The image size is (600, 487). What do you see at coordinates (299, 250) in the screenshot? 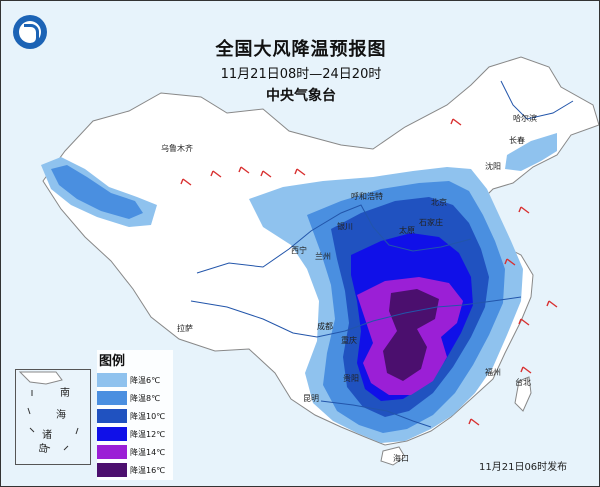
I see `city-label-xining: 西宁` at bounding box center [299, 250].